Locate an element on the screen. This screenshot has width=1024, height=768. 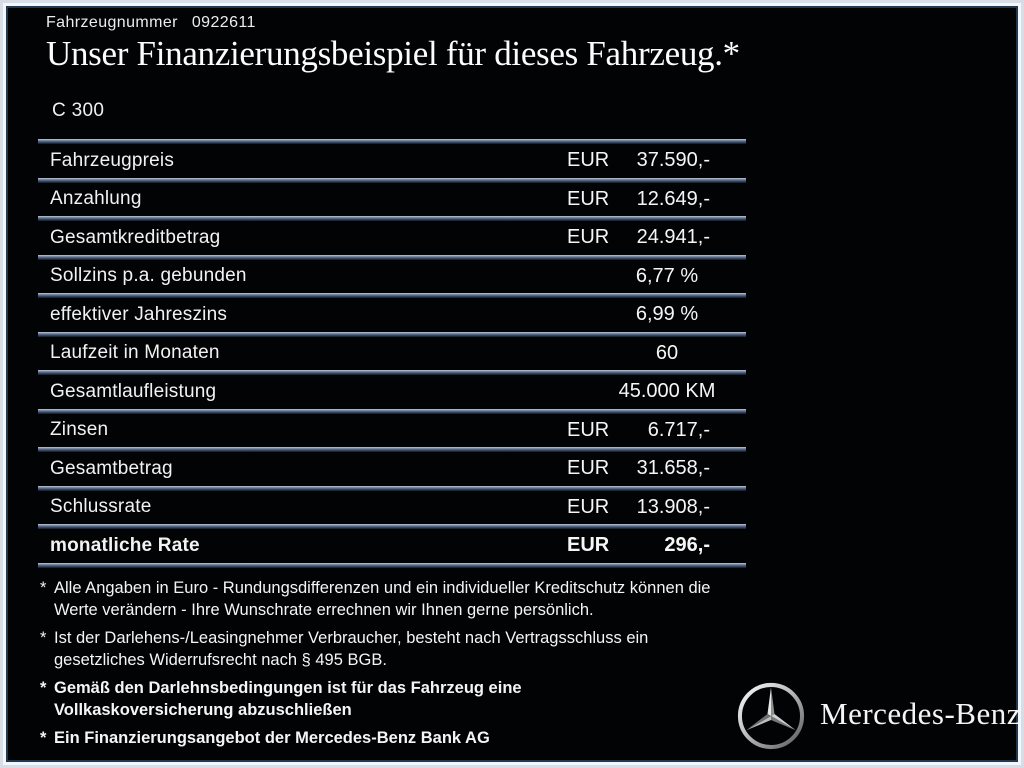
table-row: Gesamtbetrag EUR 31.658,- is located at coordinates (392, 469).